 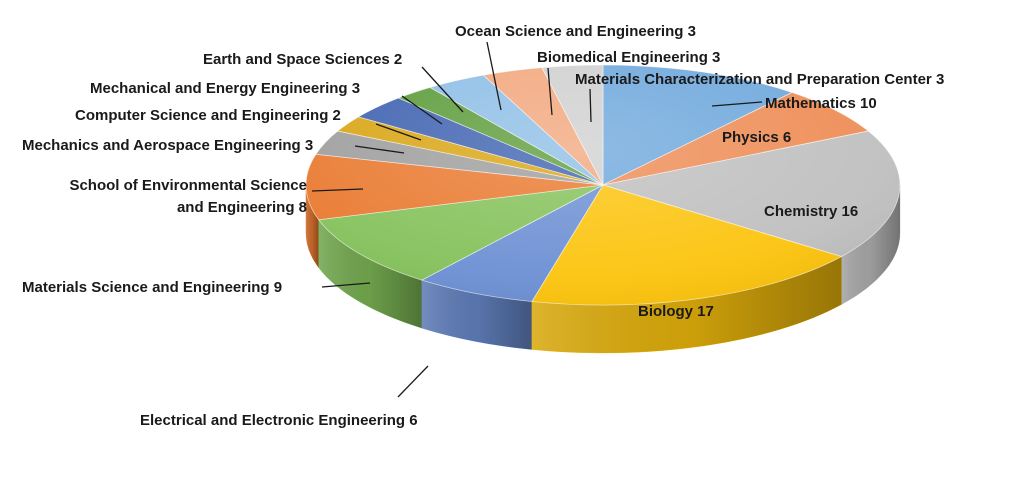 I want to click on leader-line-mechanical-and-energy-engineering, so click(x=422, y=110).